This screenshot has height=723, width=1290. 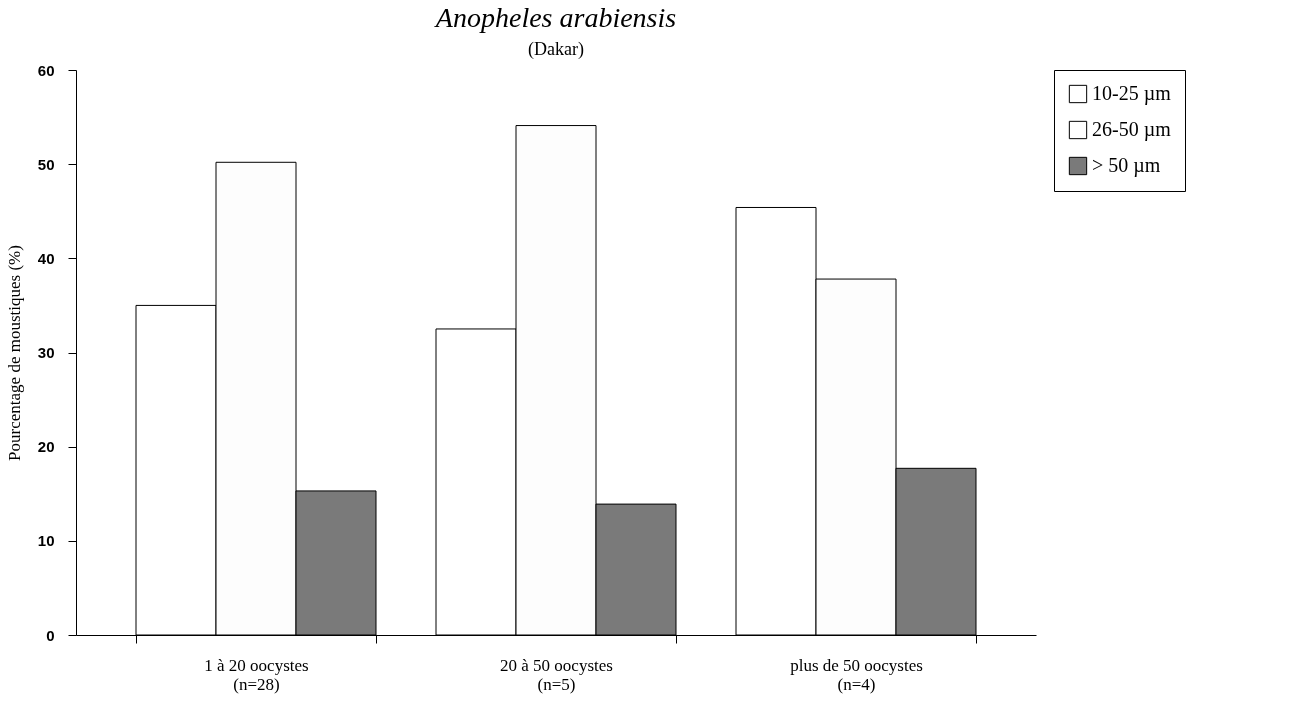 I want to click on y-tick-label: 10, so click(x=46, y=541).